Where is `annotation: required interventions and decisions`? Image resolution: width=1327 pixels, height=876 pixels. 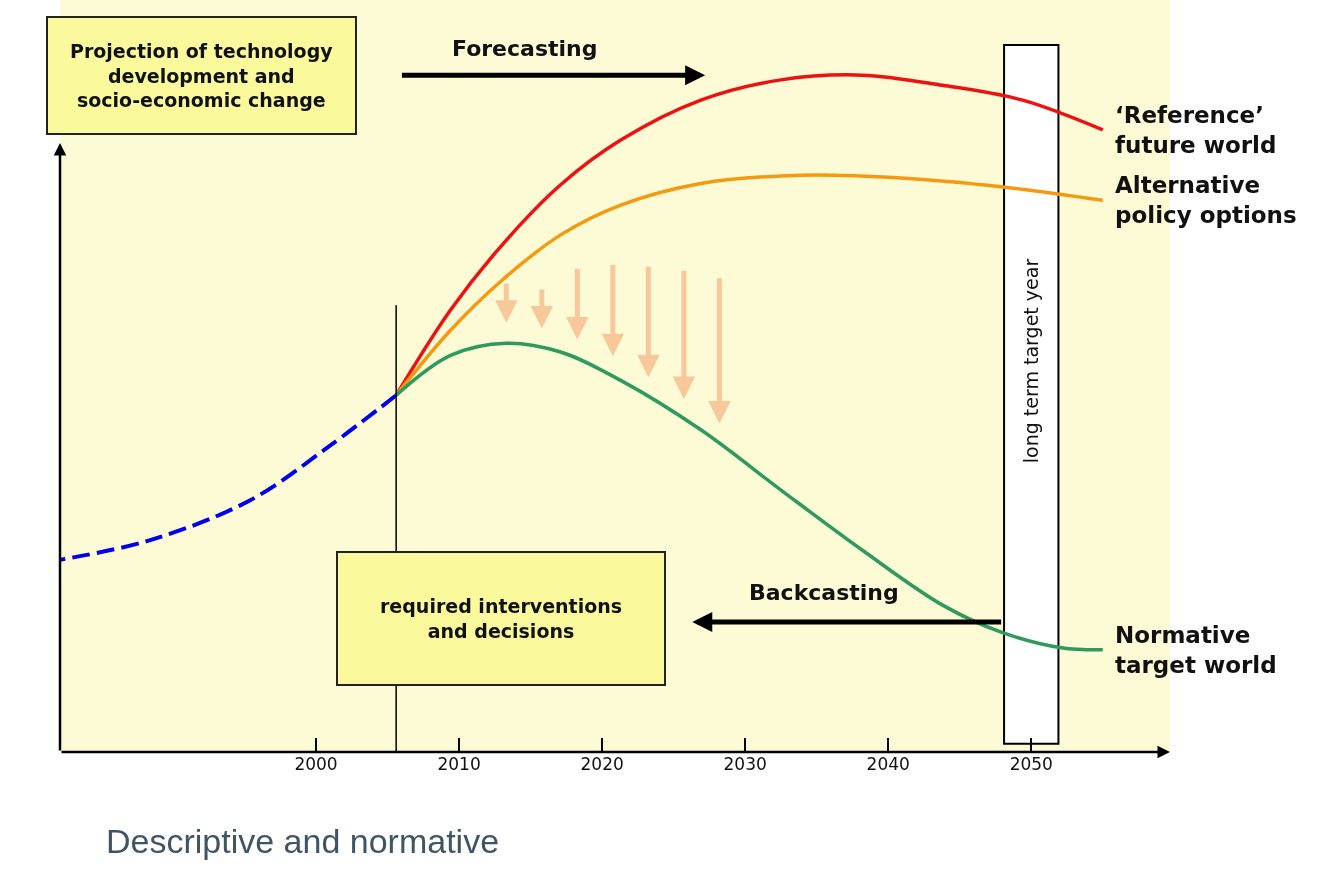 annotation: required interventions and decisions is located at coordinates (501, 618).